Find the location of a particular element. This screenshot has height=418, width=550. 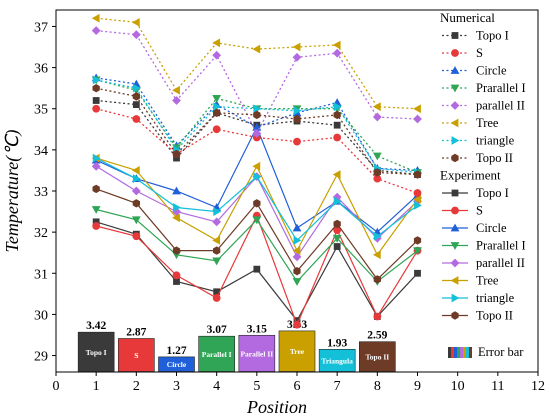

experiment-series is located at coordinates (257, 234).